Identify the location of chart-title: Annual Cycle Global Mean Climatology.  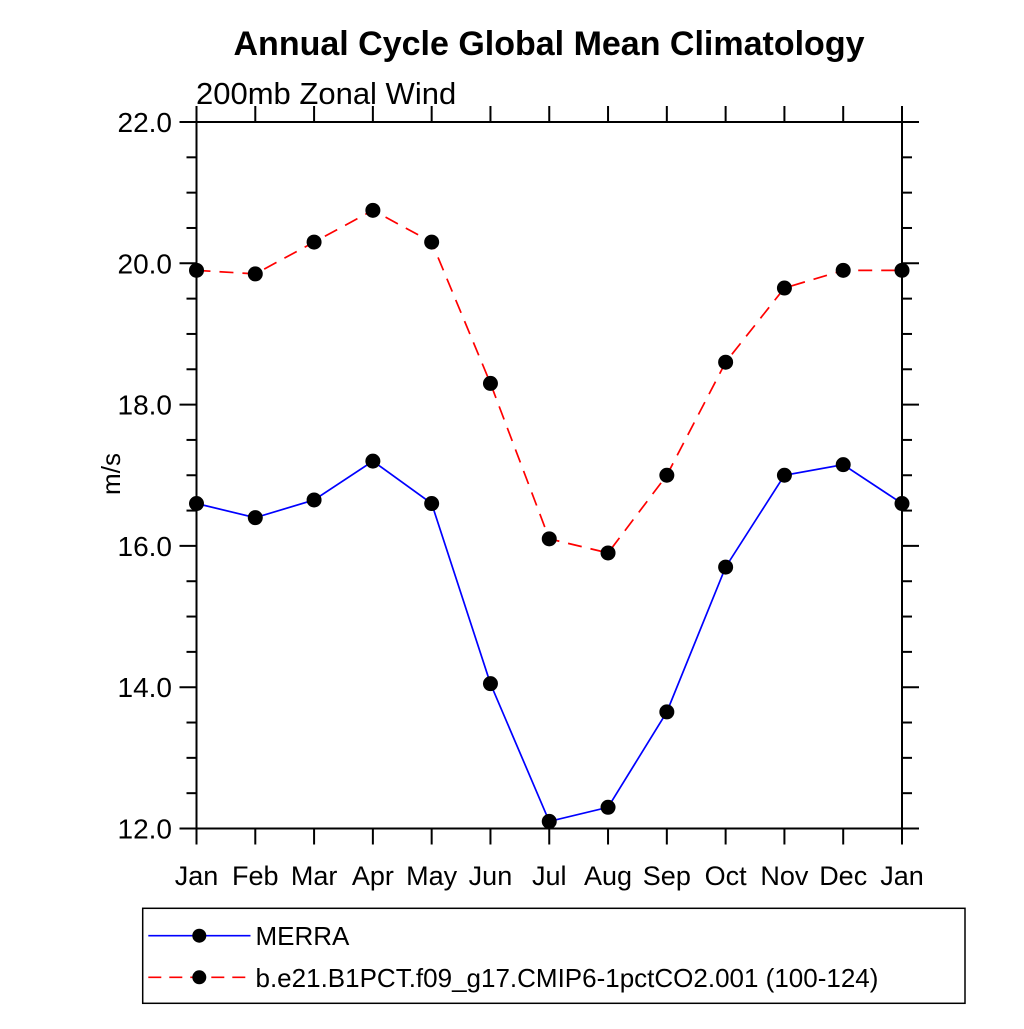
(549, 44).